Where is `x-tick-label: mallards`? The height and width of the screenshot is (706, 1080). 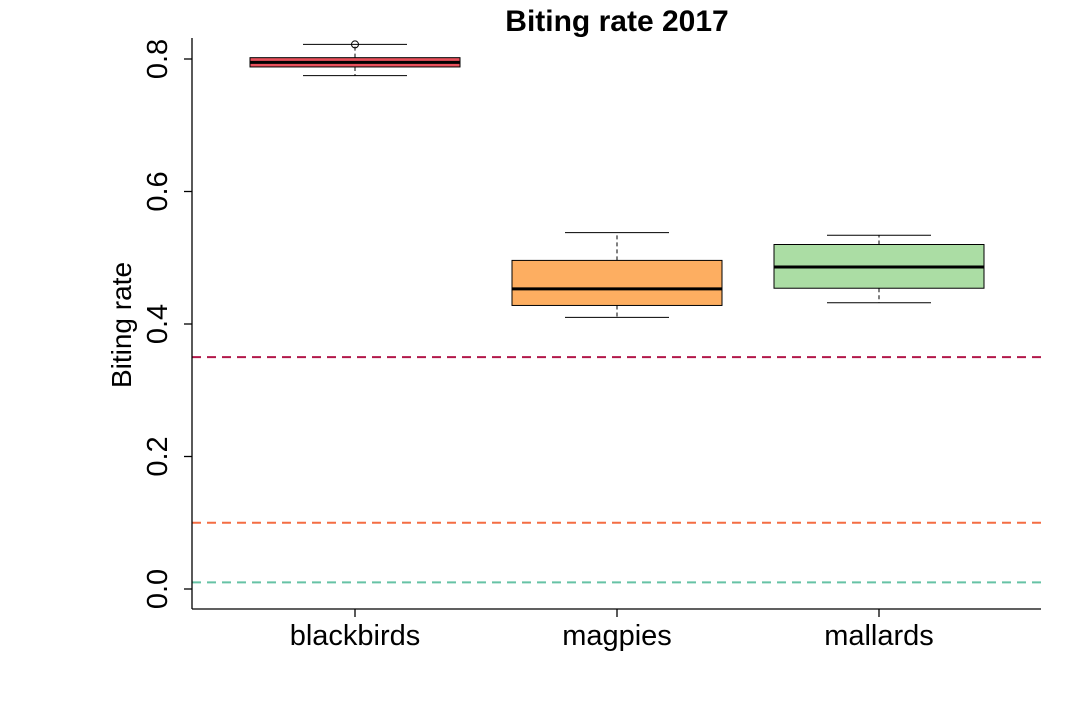
x-tick-label: mallards is located at coordinates (879, 636).